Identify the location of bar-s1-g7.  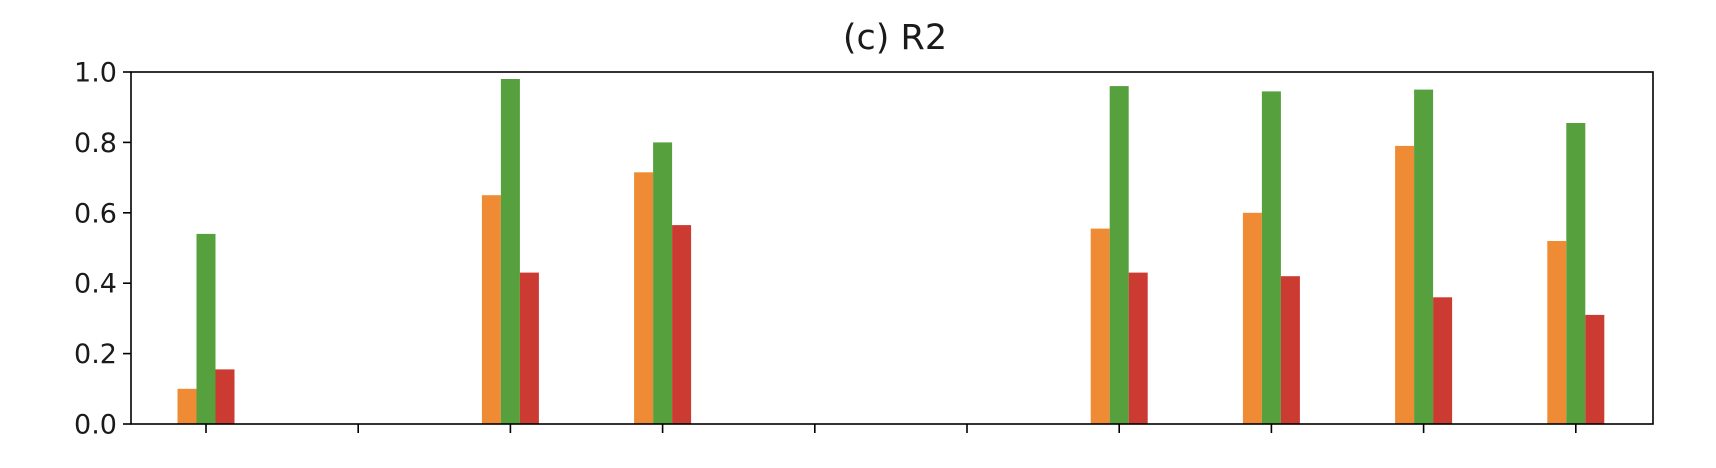
(1100, 326).